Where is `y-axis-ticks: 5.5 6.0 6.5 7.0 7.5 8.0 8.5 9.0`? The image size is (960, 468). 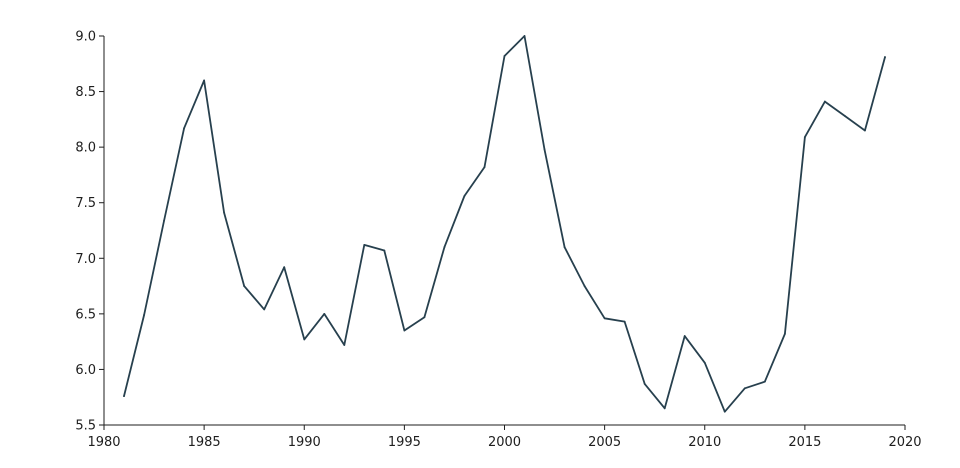 y-axis-ticks: 5.5 6.0 6.5 7.0 7.5 8.0 8.5 9.0 is located at coordinates (89, 232).